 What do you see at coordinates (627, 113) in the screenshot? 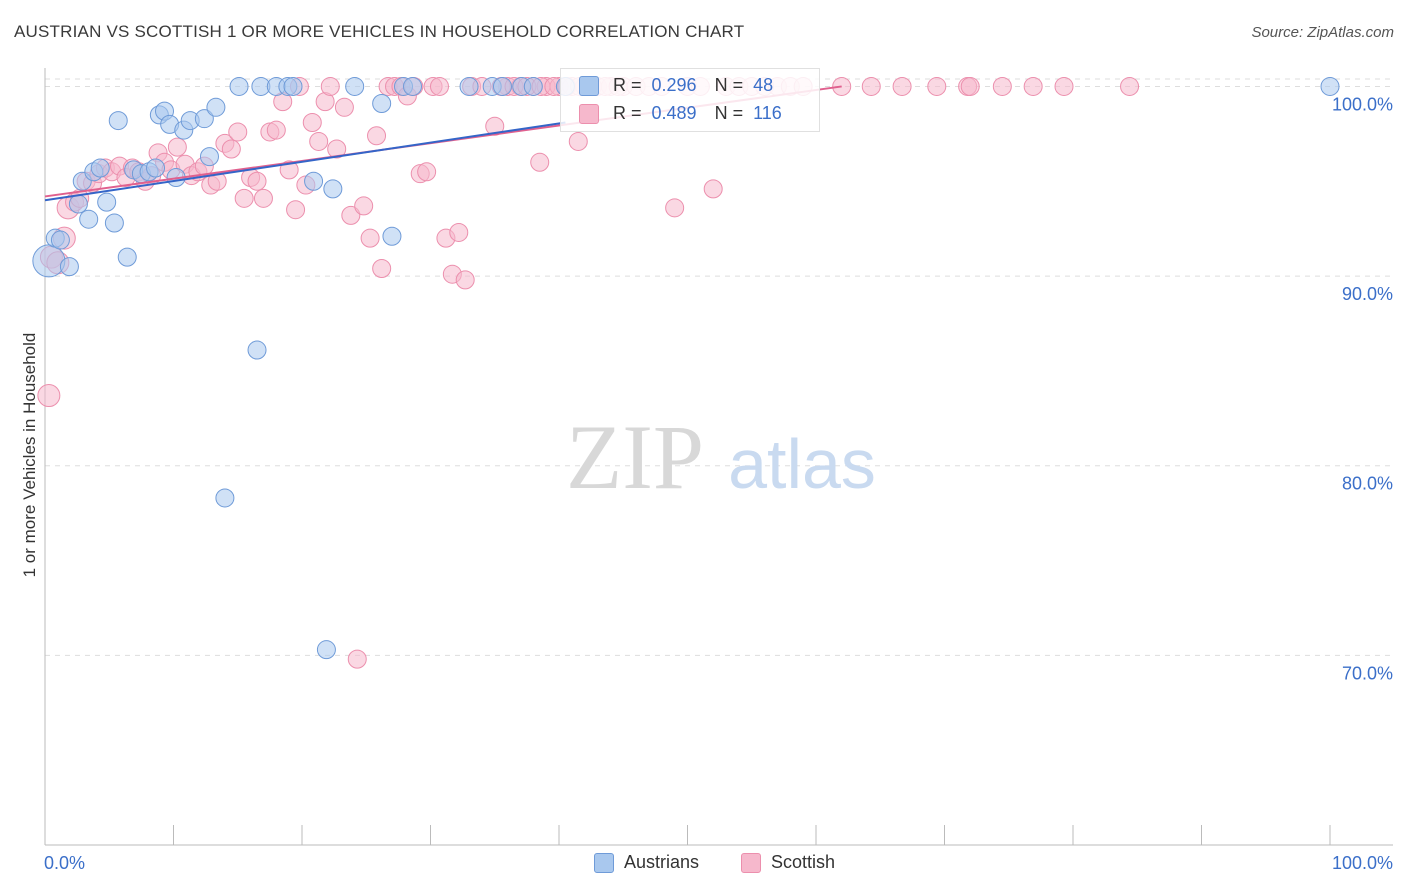
I see `scottish-r-label: R =` at bounding box center [627, 113].